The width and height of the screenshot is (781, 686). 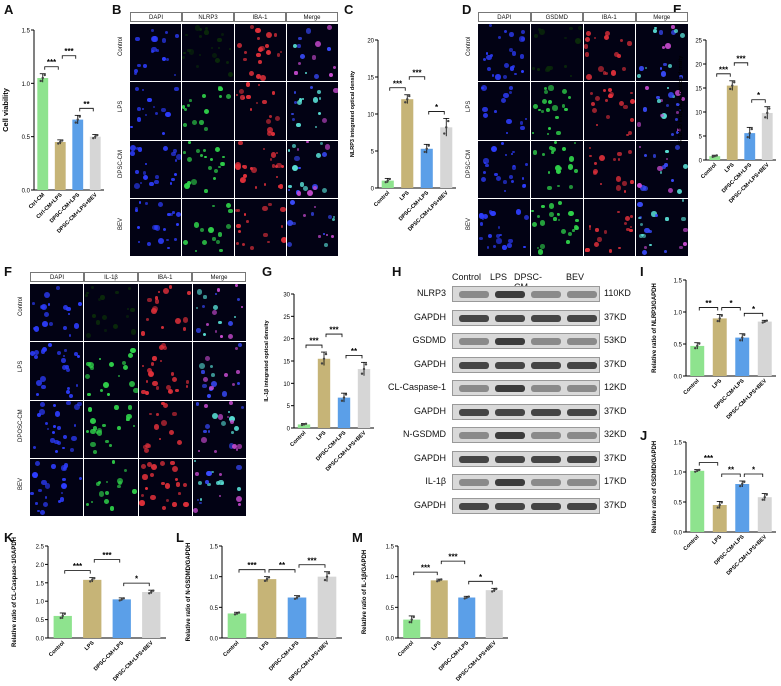 I want to click on blot-col-bev: BEV, so click(x=575, y=277).